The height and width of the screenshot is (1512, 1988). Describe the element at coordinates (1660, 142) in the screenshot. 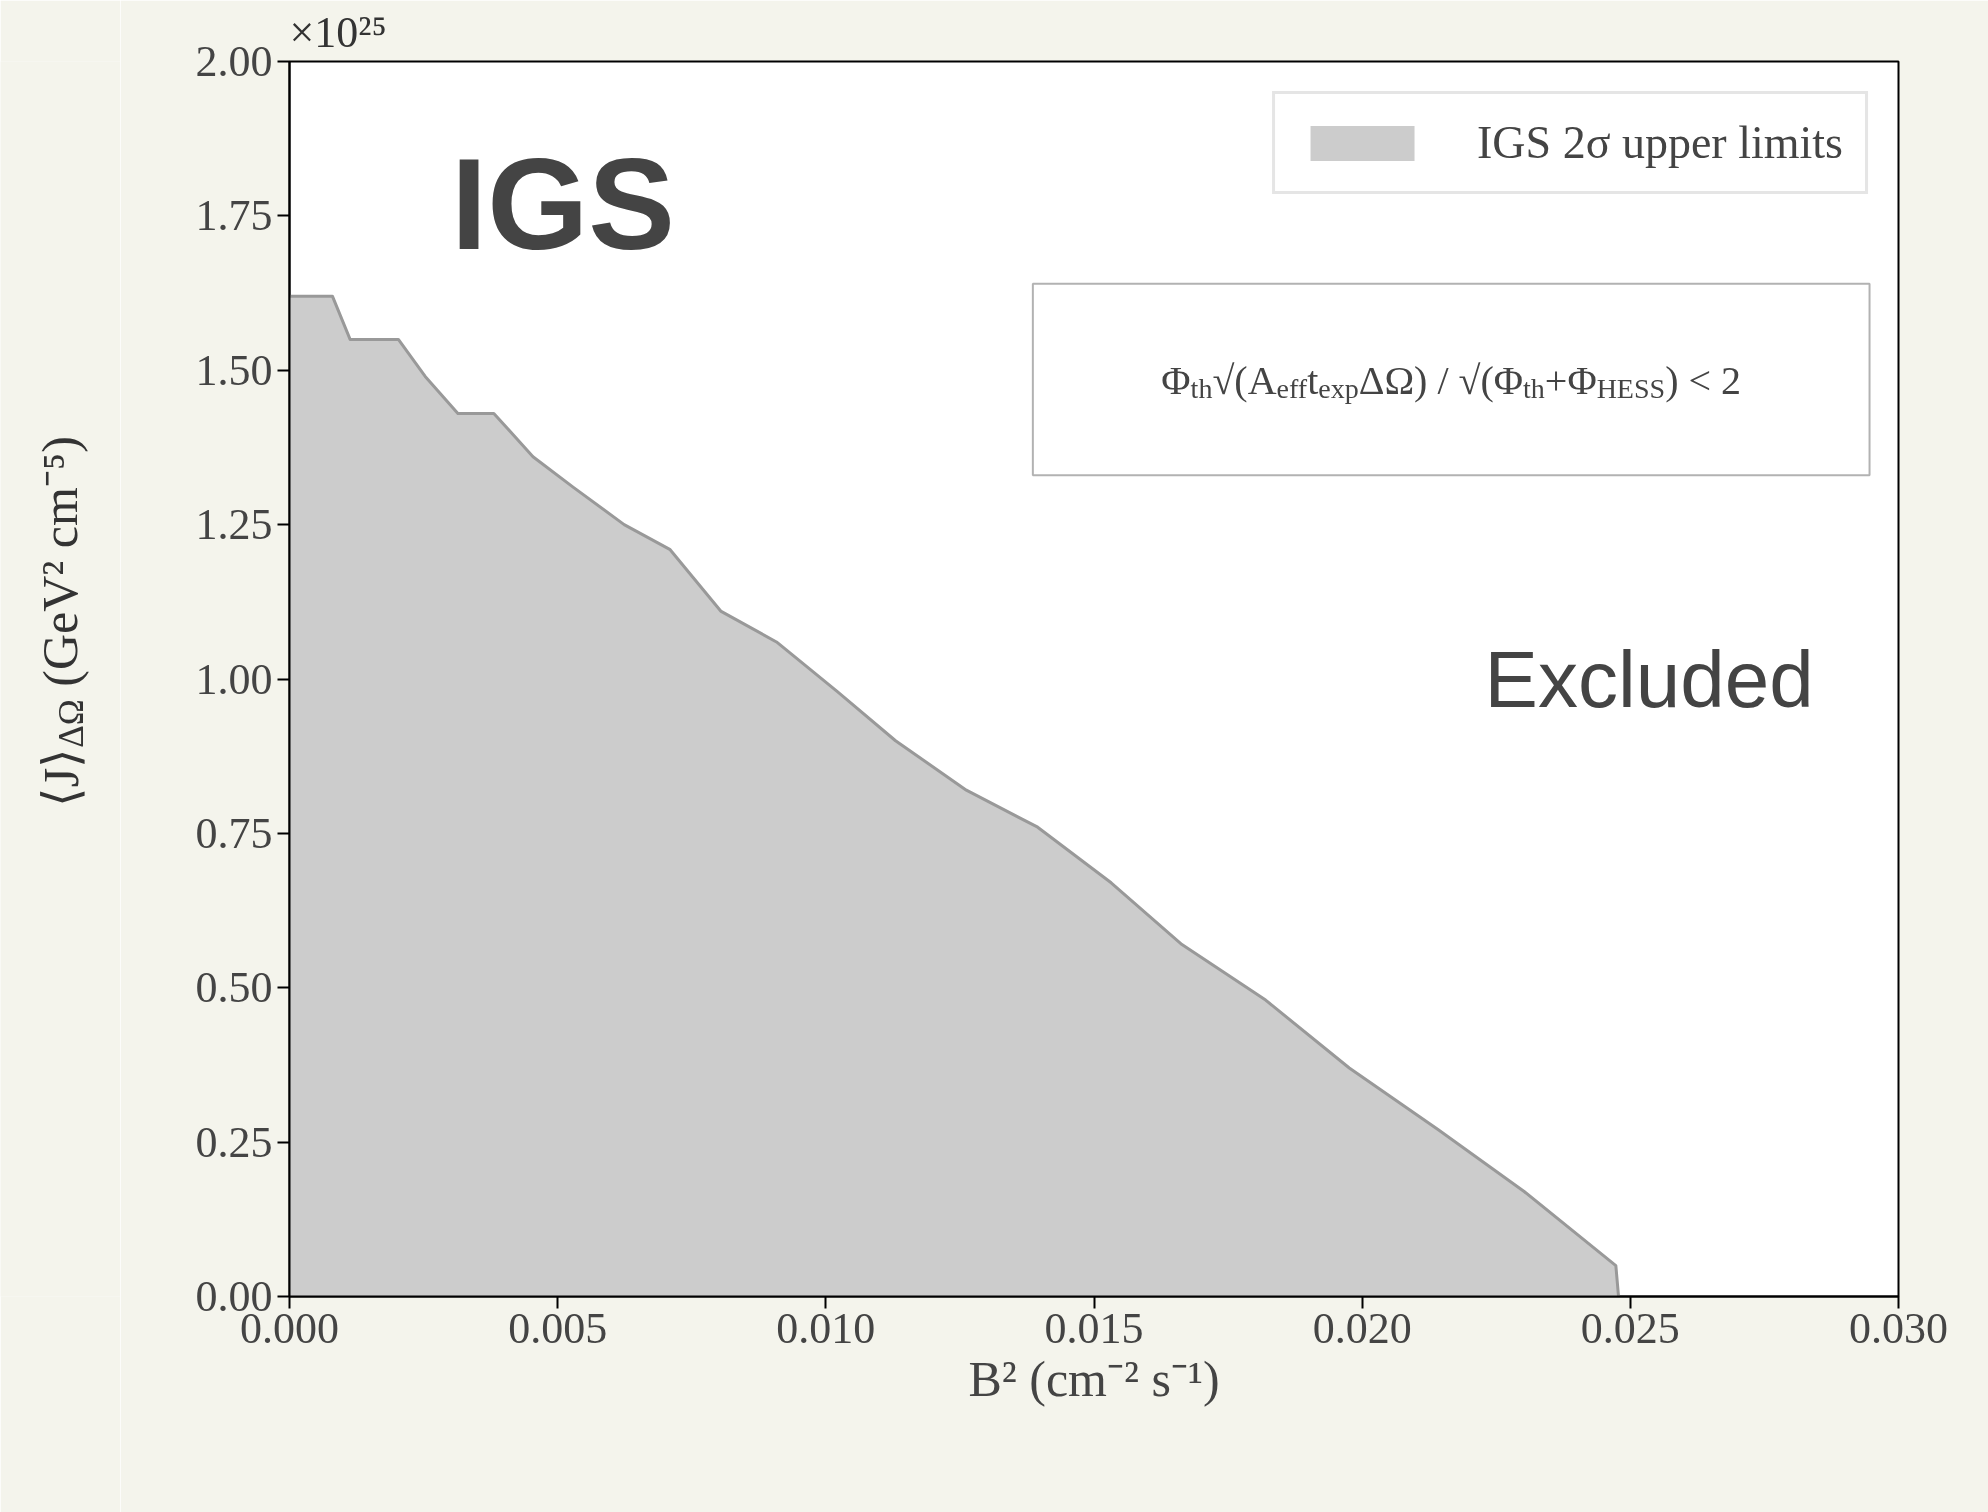

I see `legend-label: IGS 2σ upper limits` at that location.